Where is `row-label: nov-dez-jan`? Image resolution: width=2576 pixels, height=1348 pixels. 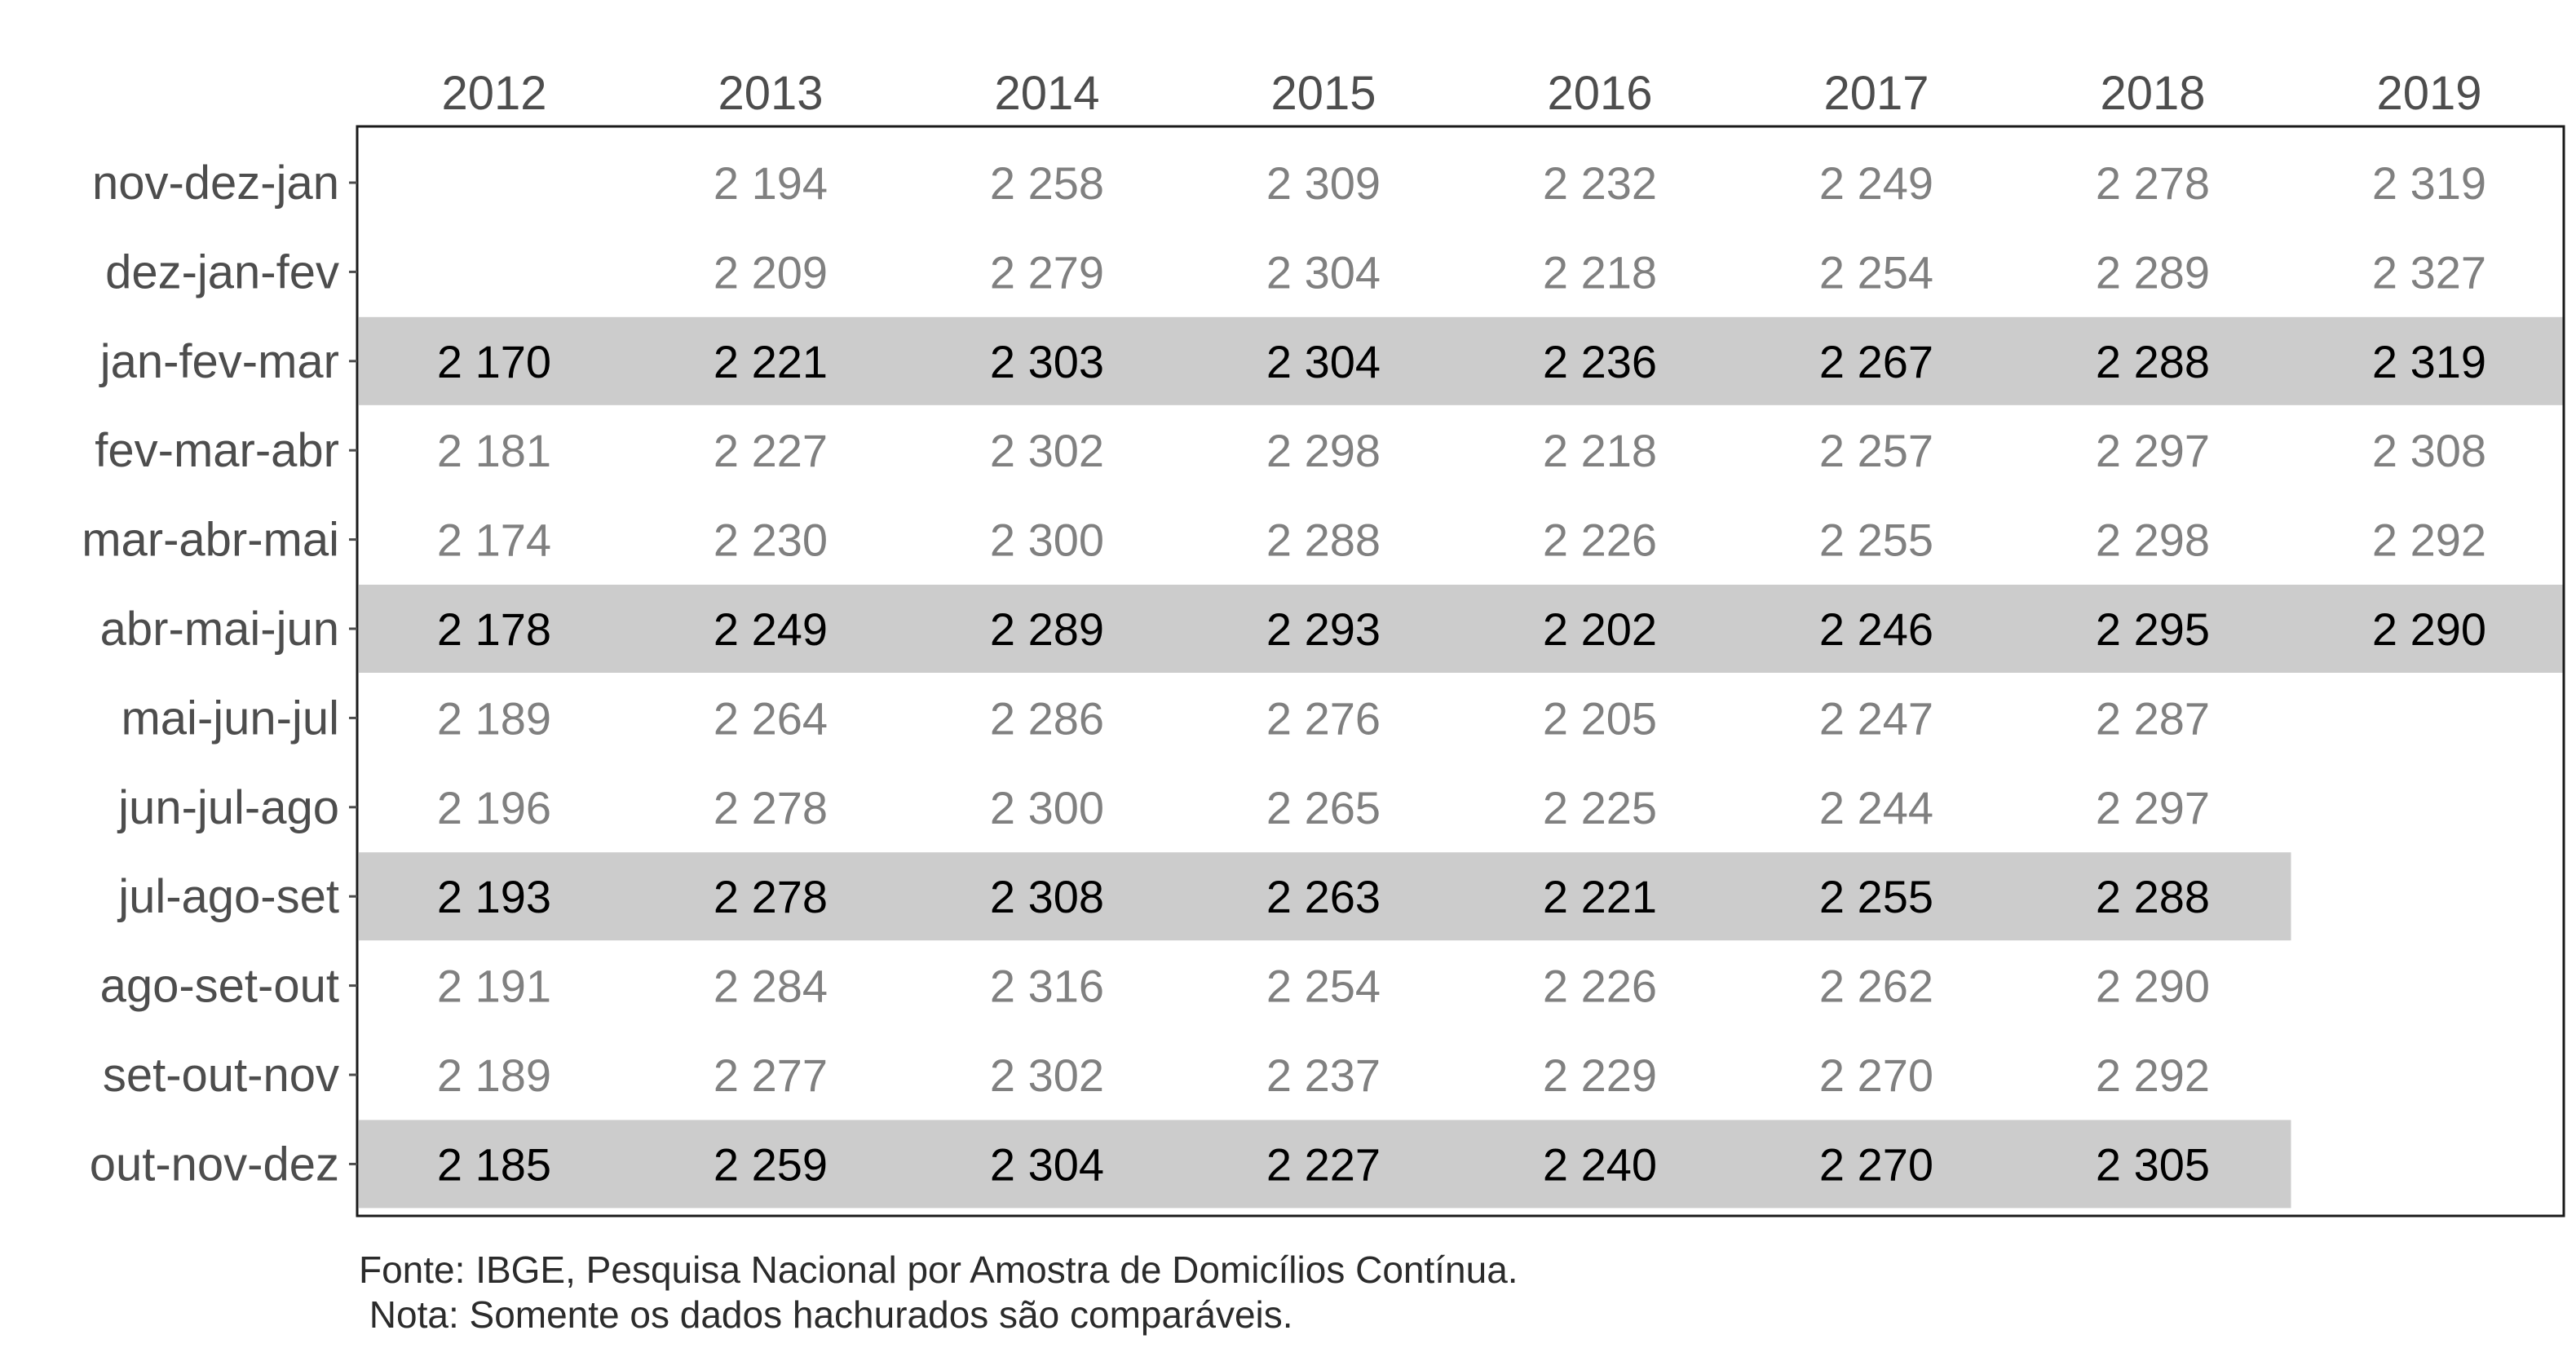 row-label: nov-dez-jan is located at coordinates (215, 183).